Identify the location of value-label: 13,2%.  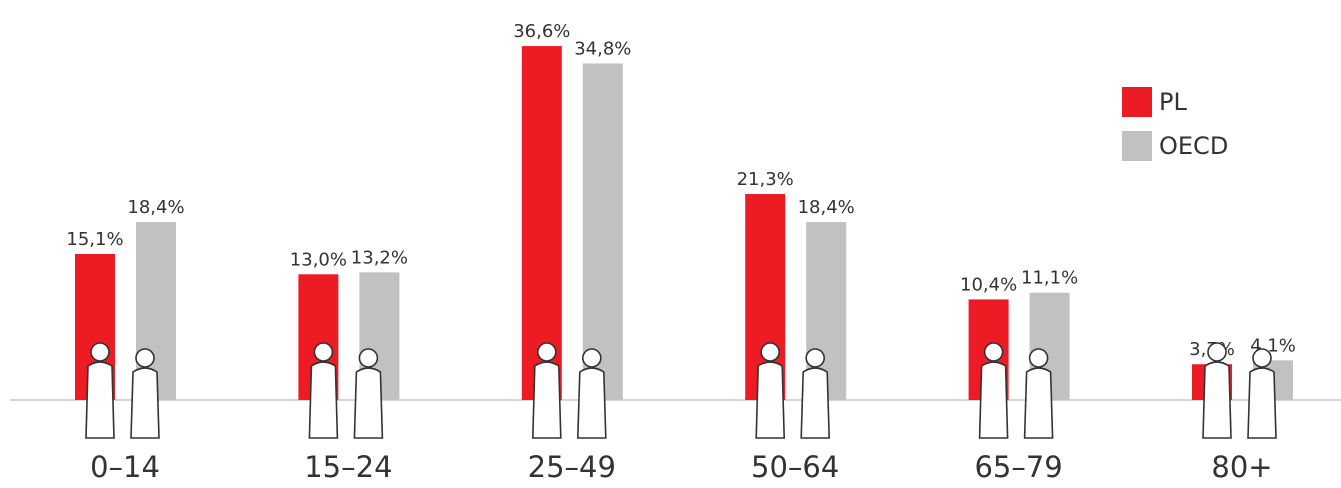
(379, 257).